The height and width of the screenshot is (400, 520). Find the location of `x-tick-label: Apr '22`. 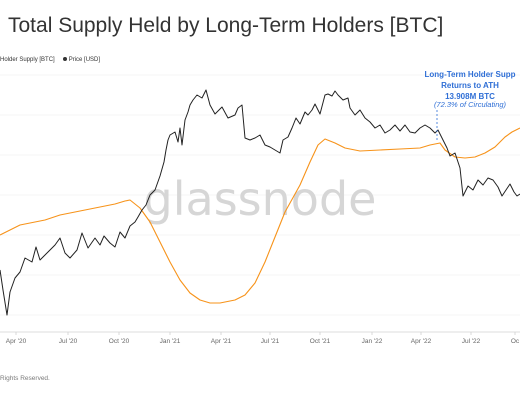

x-tick-label: Apr '22 is located at coordinates (421, 341).